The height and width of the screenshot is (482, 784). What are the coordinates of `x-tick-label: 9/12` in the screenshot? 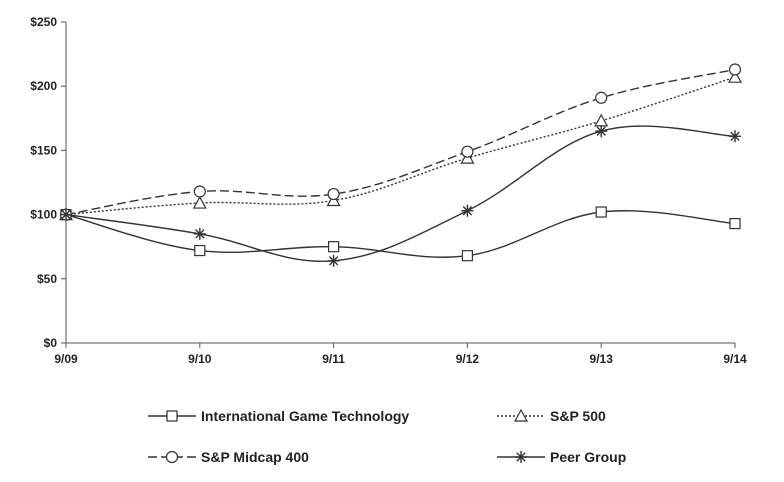 It's located at (468, 359).